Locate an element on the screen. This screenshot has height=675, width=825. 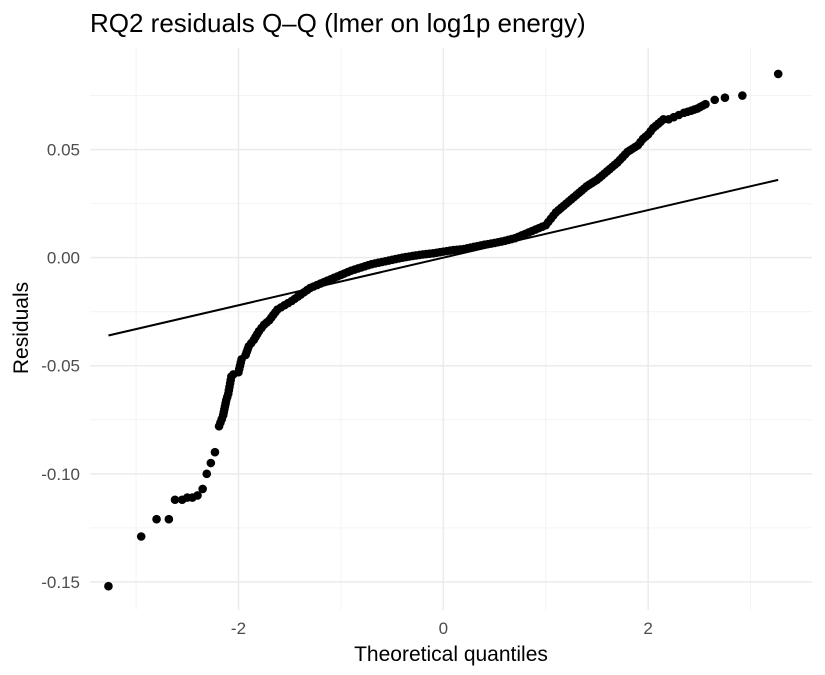
y-tick-label: 0.00 is located at coordinates (63, 258).